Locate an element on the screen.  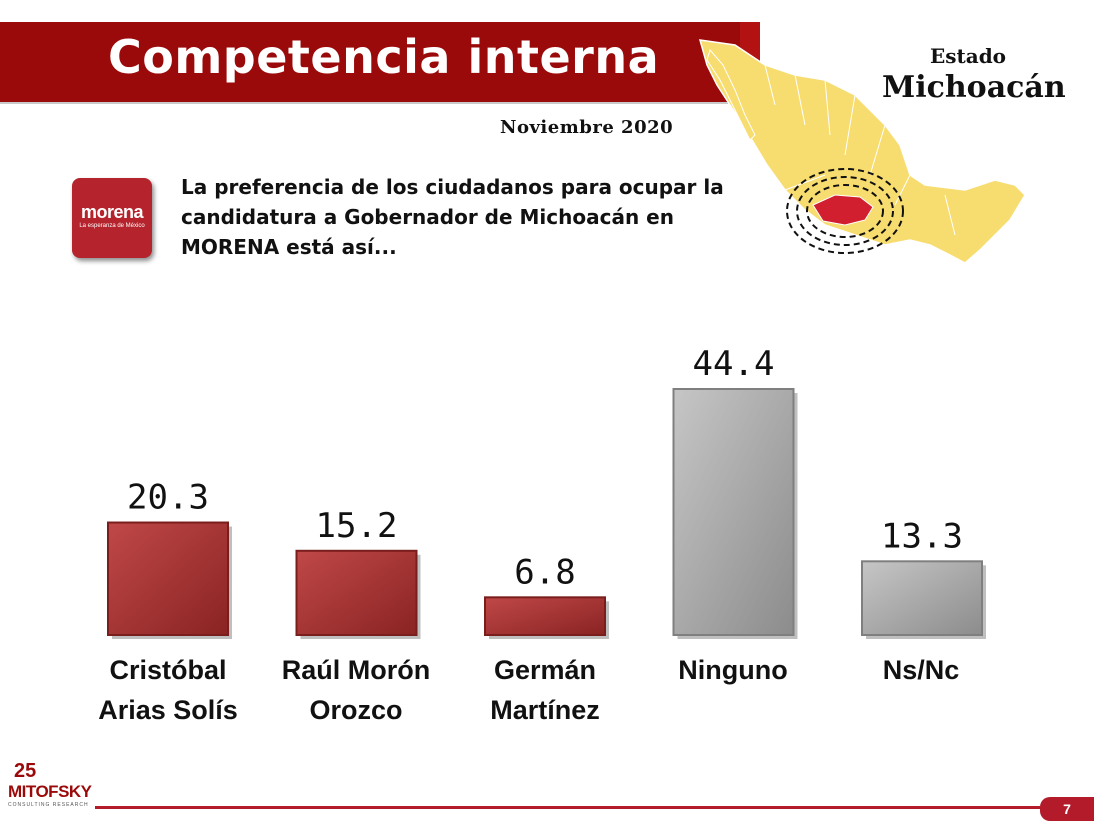
michoacan-shape is located at coordinates (843, 210).